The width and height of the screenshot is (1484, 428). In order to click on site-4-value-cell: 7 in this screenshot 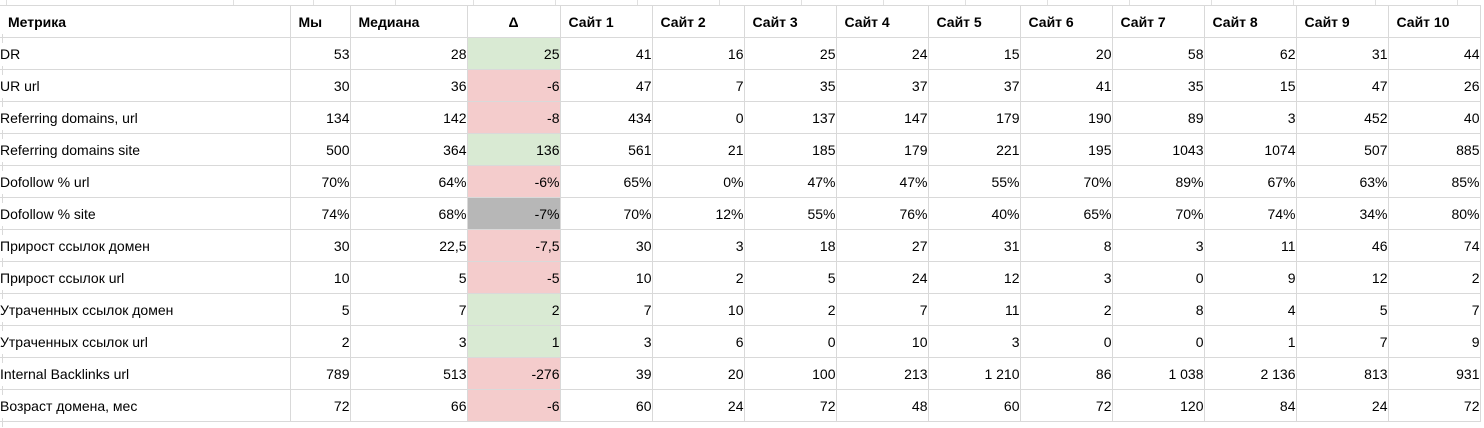, I will do `click(882, 309)`.